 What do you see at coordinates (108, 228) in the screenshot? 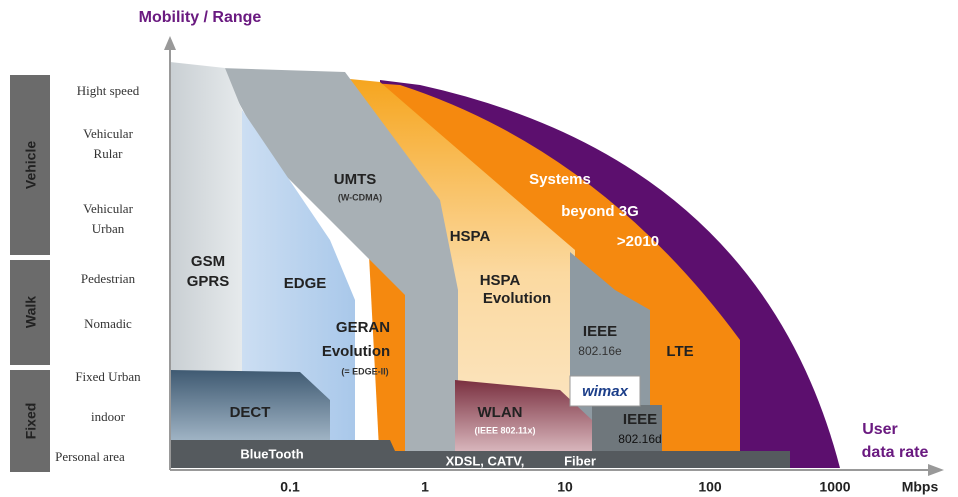
I see `level: Urban` at bounding box center [108, 228].